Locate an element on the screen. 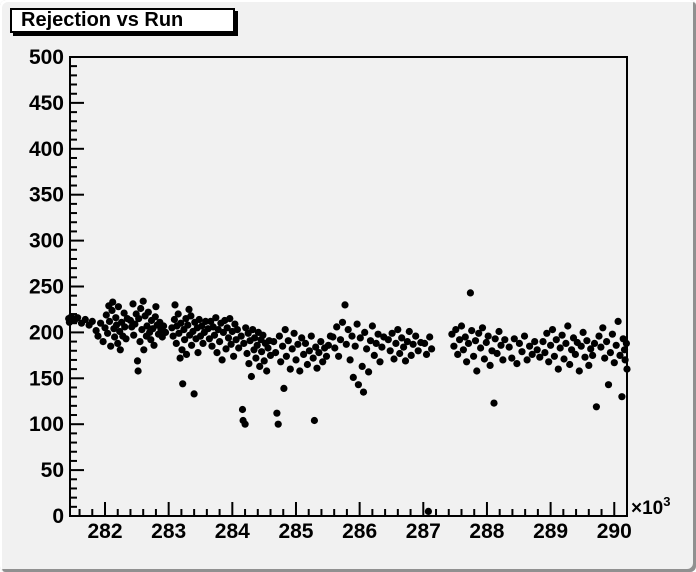 The width and height of the screenshot is (696, 572). chart-title-box: Rejection vs Run is located at coordinates (122, 20).